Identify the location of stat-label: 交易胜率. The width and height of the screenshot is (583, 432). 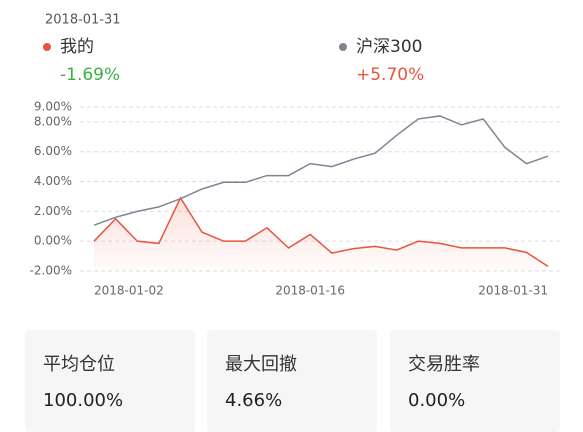
(444, 364).